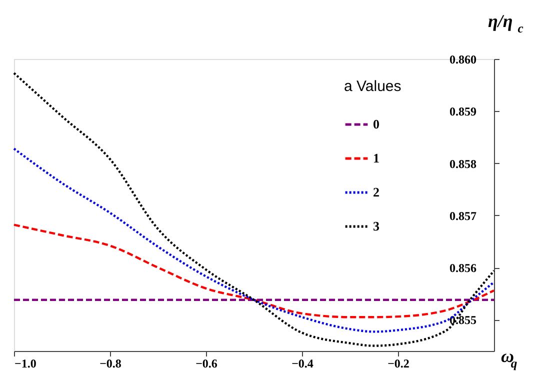 Image resolution: width=542 pixels, height=371 pixels. Describe the element at coordinates (463, 163) in the screenshot. I see `y-tick-label: 0.858` at that location.